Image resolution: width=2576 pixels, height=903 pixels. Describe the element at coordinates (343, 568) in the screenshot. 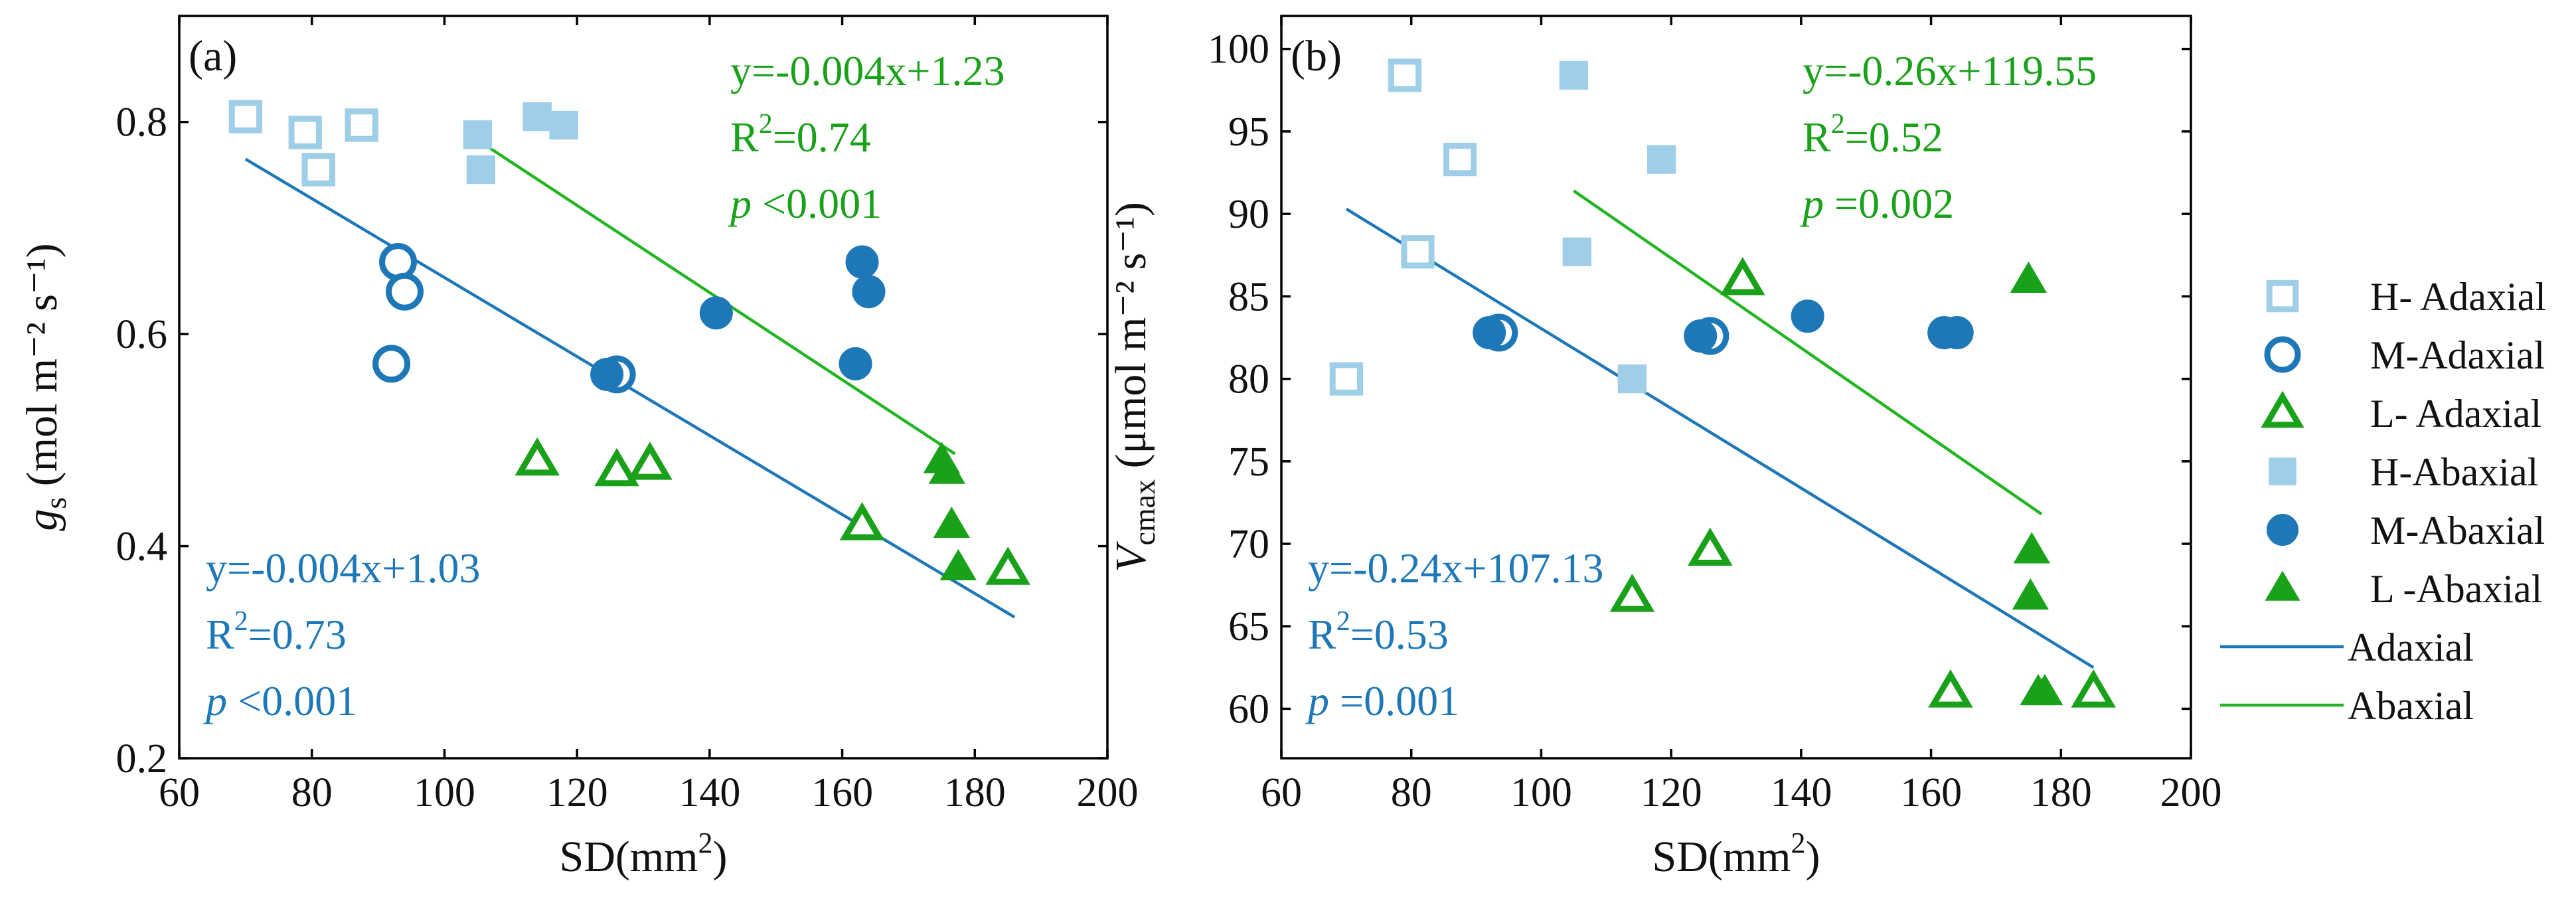

I see `regression-equation: y=-0.004x+1.03` at that location.